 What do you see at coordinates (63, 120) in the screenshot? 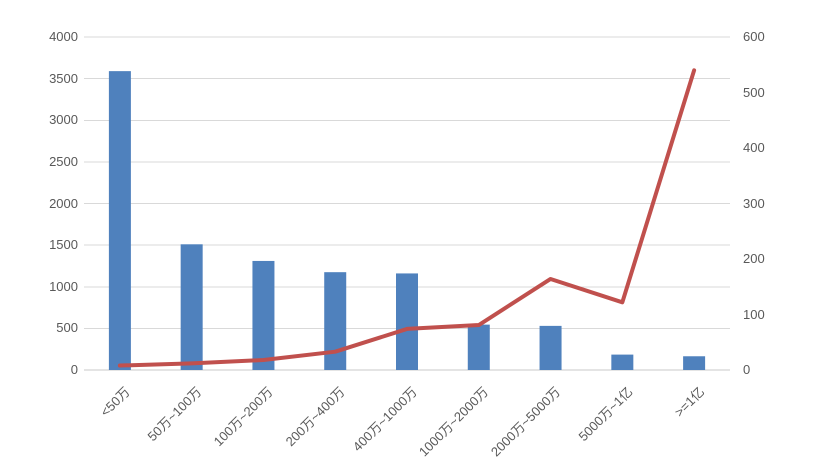
I see `left-axis-tick-label: 3000` at bounding box center [63, 120].